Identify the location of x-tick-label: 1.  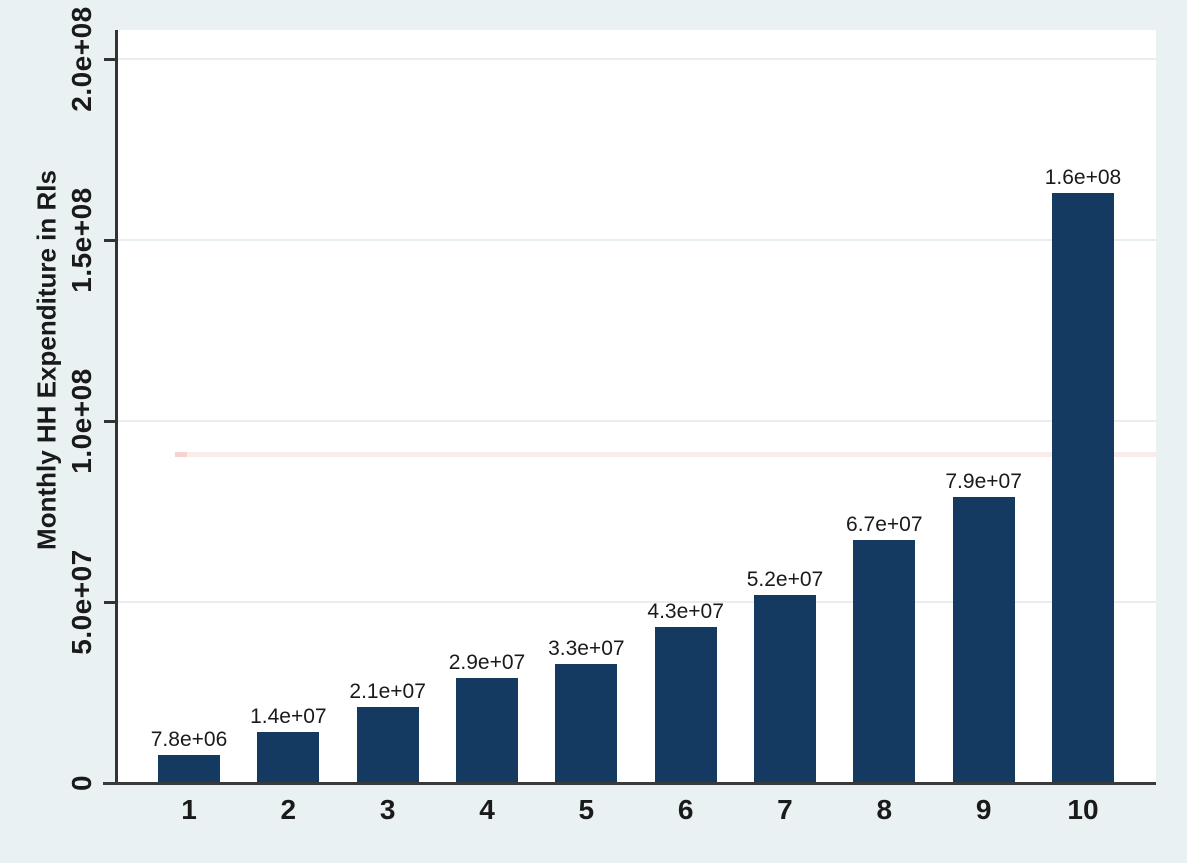
(189, 809).